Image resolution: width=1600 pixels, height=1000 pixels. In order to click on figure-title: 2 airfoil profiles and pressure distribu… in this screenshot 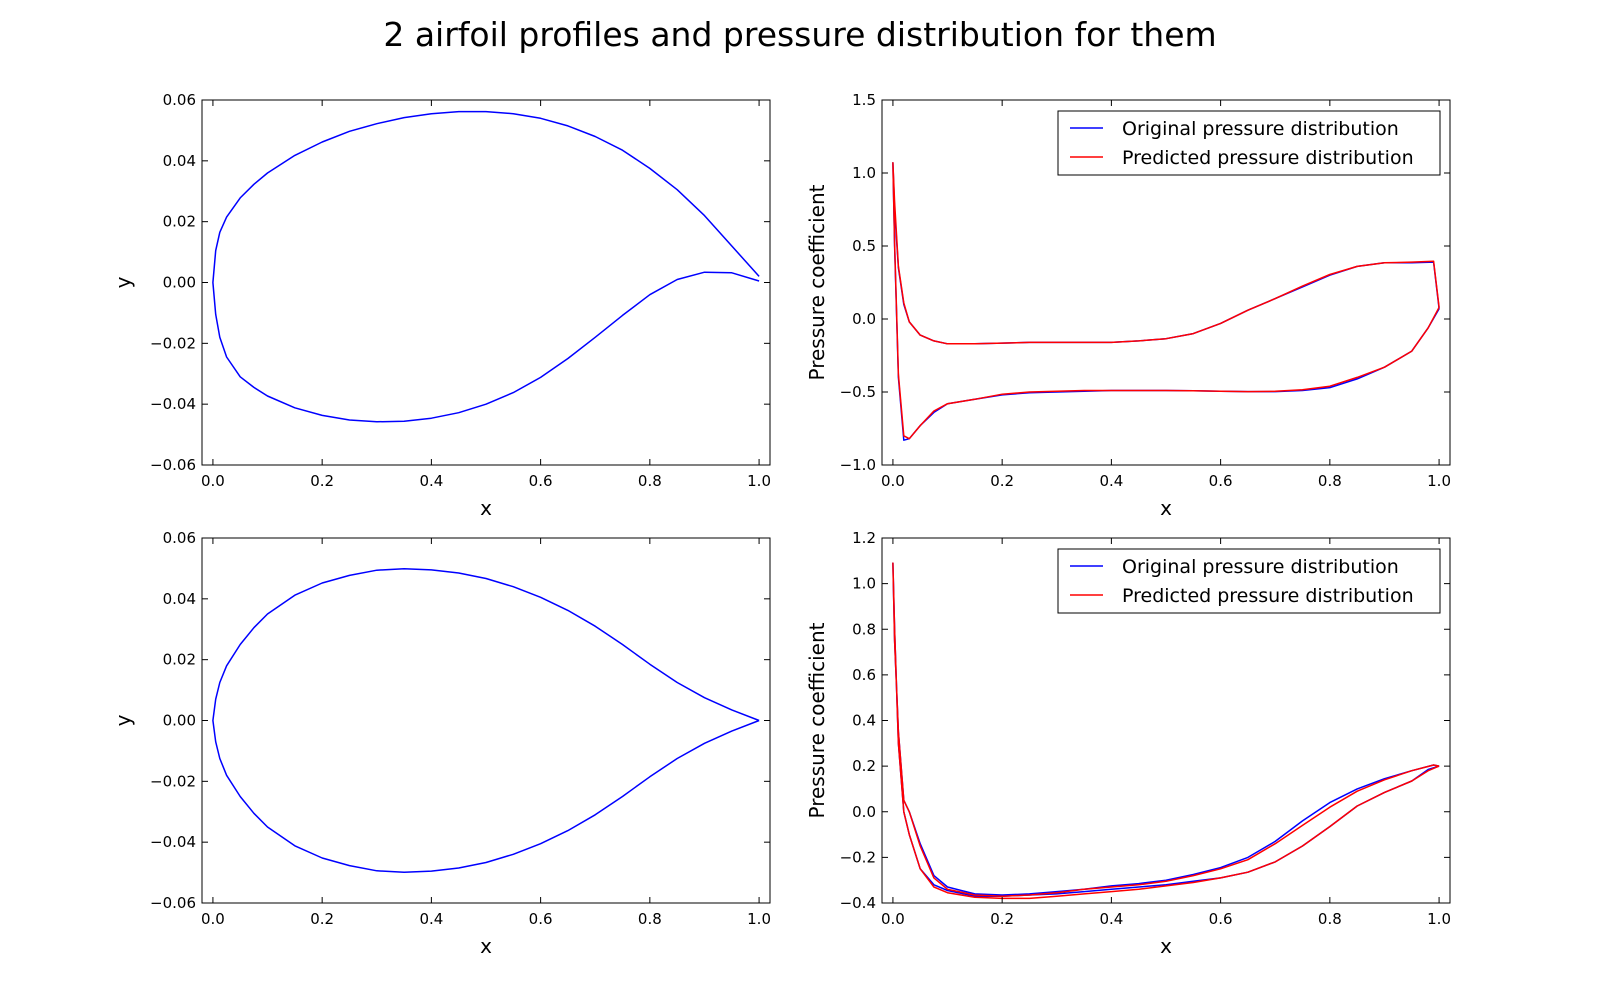, I will do `click(799, 34)`.